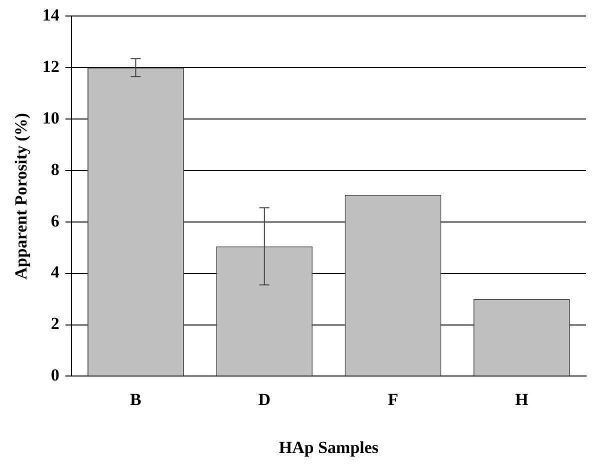  What do you see at coordinates (51, 118) in the screenshot?
I see `y-tick-label: 10` at bounding box center [51, 118].